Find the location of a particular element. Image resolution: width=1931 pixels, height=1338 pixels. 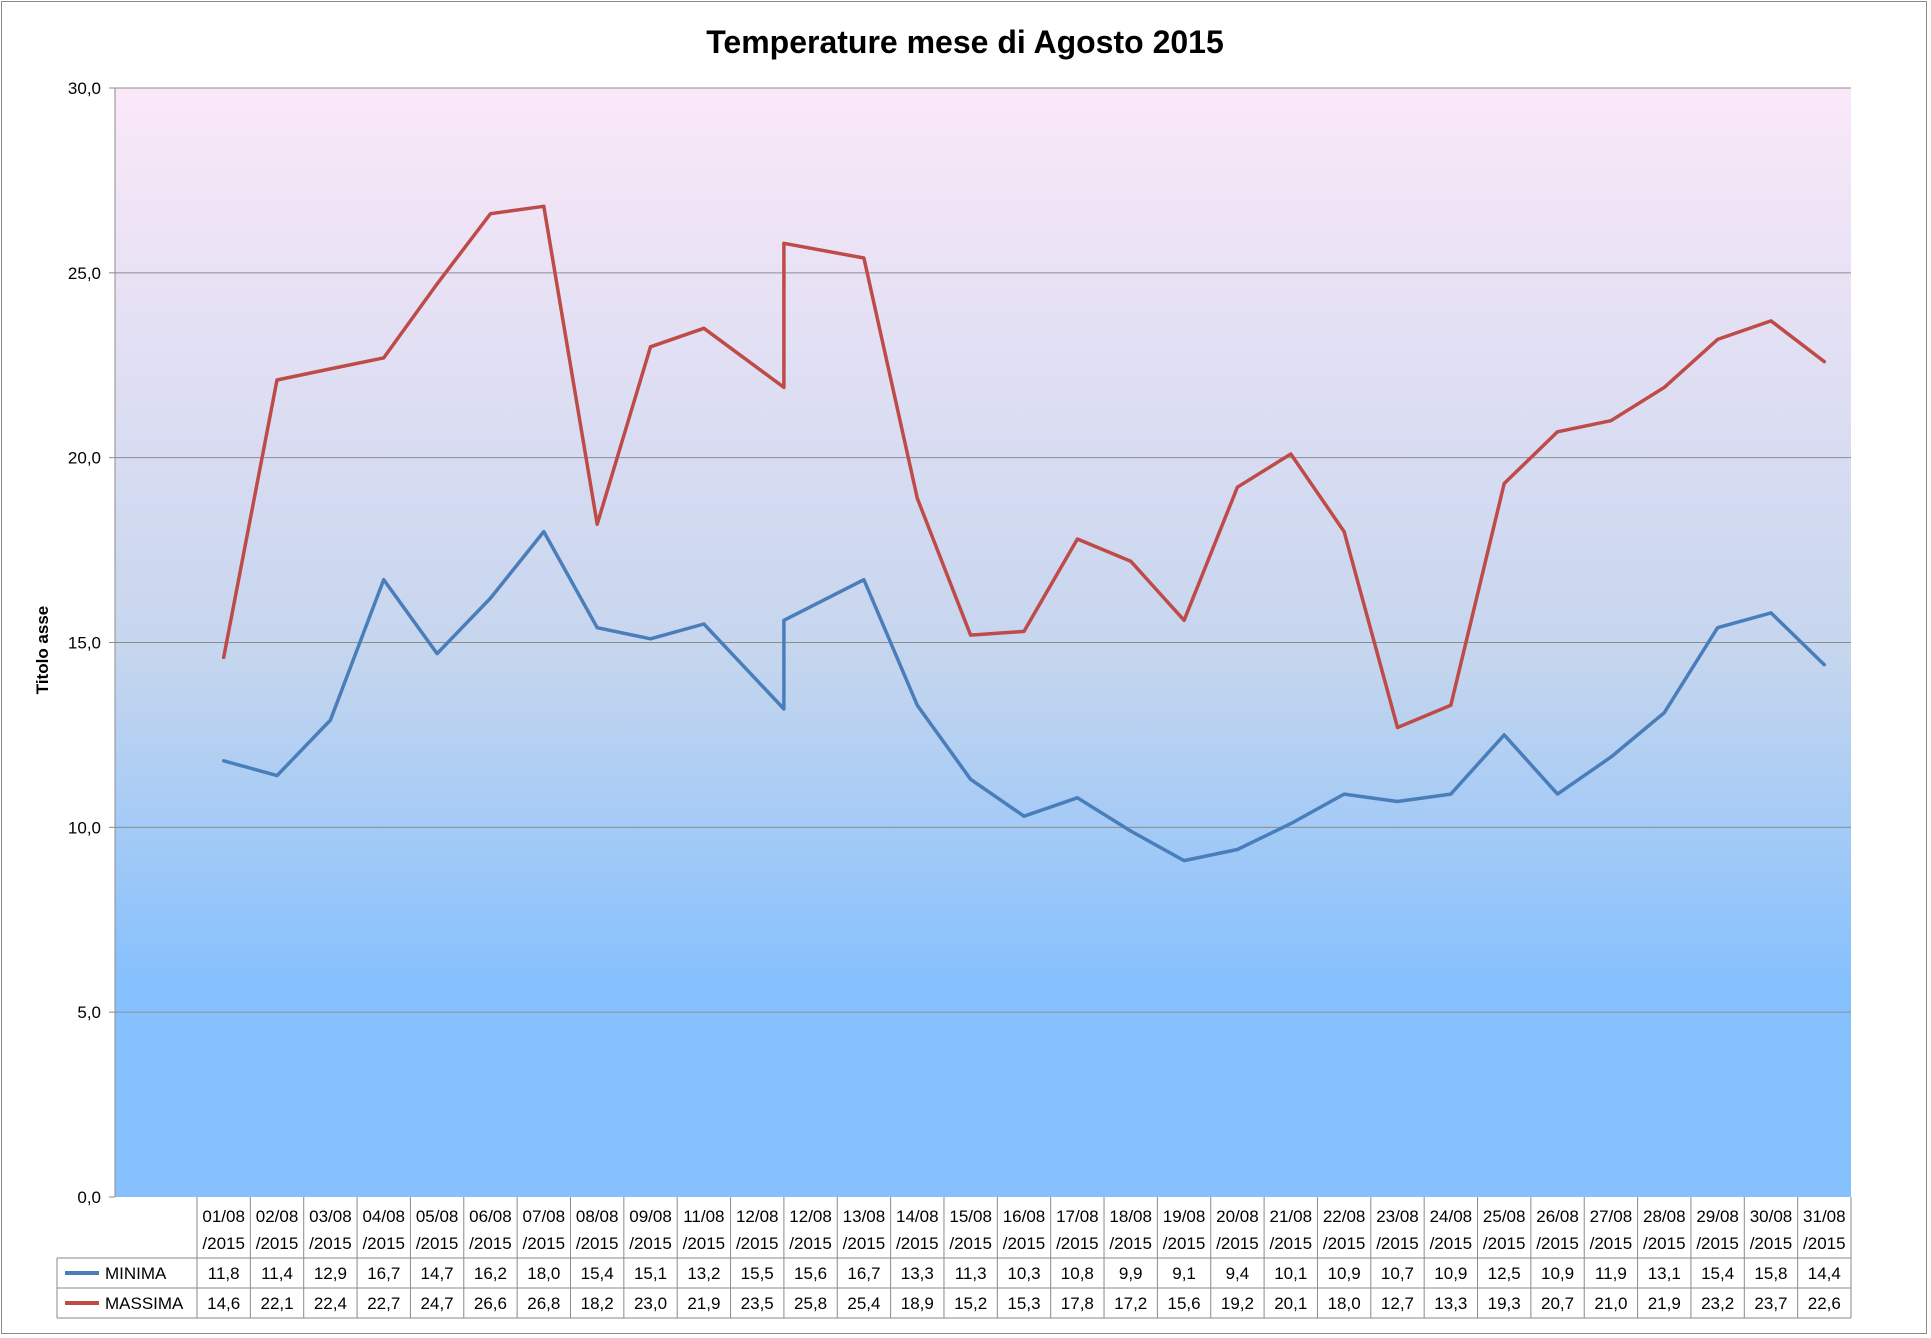

x-category-label: 21/08 is located at coordinates (1291, 1216).